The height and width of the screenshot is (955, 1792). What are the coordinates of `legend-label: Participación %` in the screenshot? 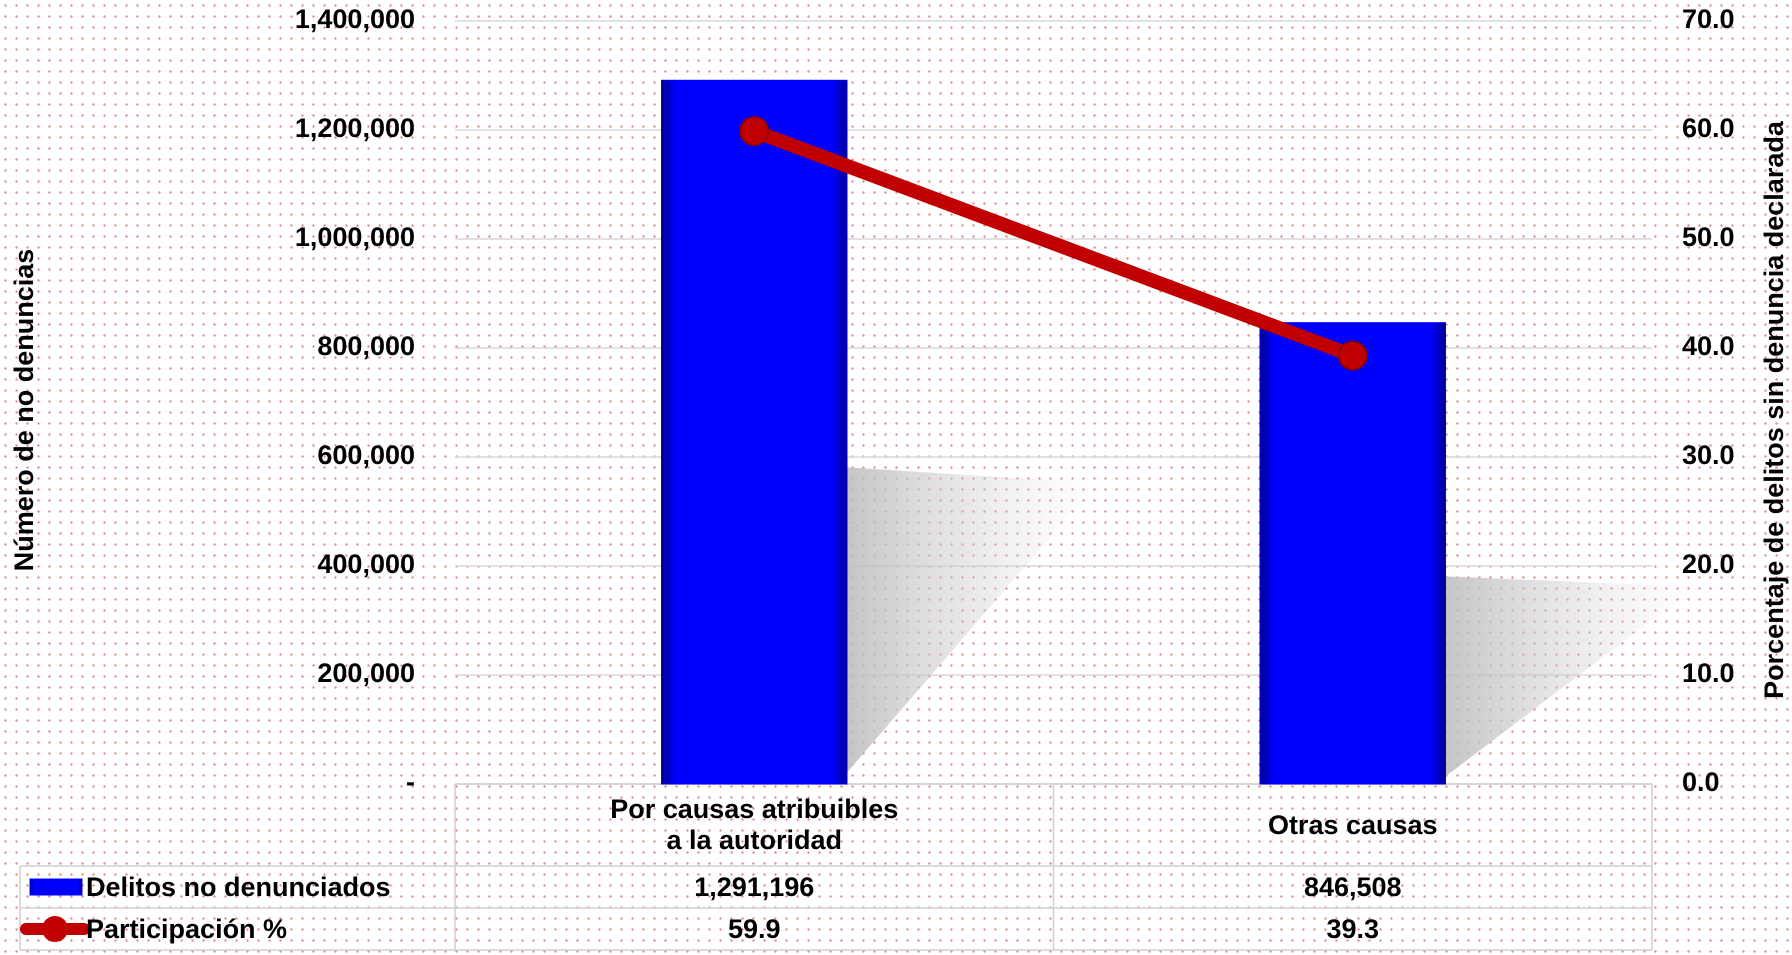 It's located at (187, 928).